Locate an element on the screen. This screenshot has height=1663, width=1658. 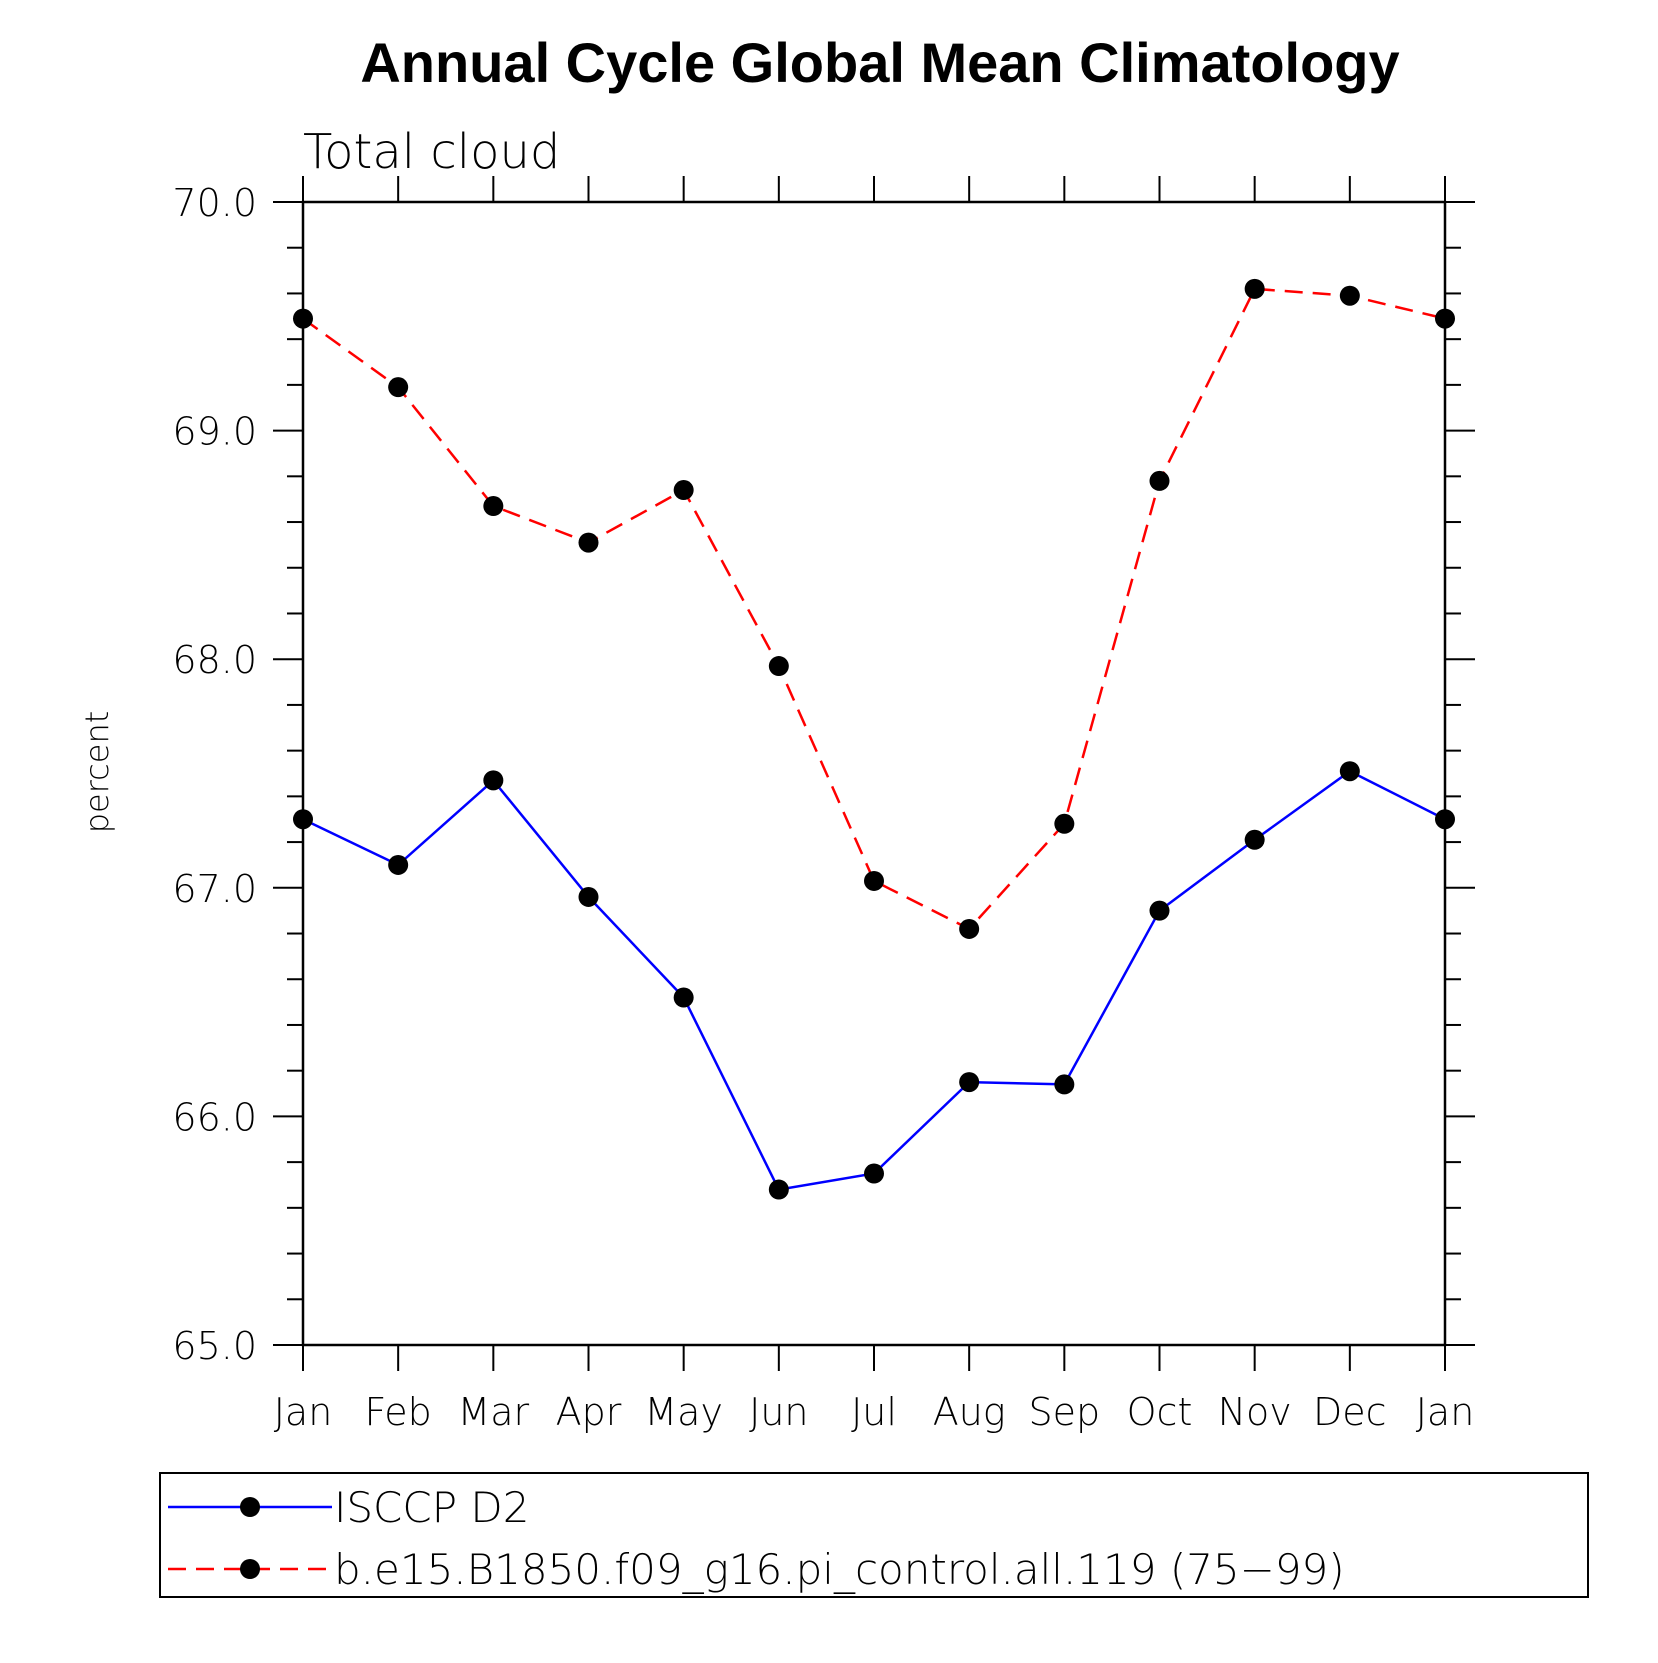
y-axis-label: percent is located at coordinates (97, 772).